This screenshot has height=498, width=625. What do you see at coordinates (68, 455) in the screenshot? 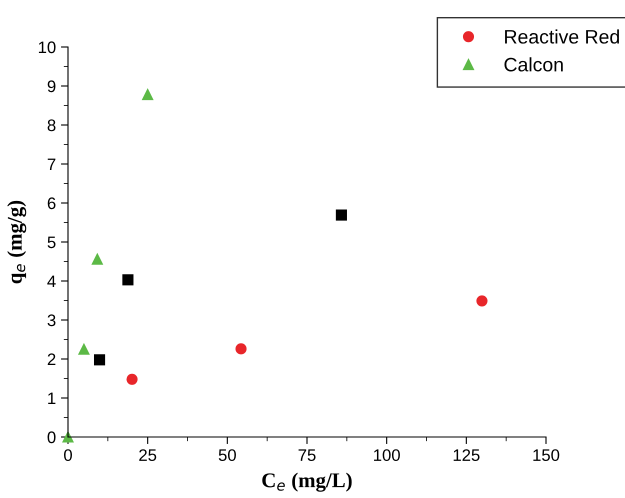
I see `x-tick-label: 0` at bounding box center [68, 455].